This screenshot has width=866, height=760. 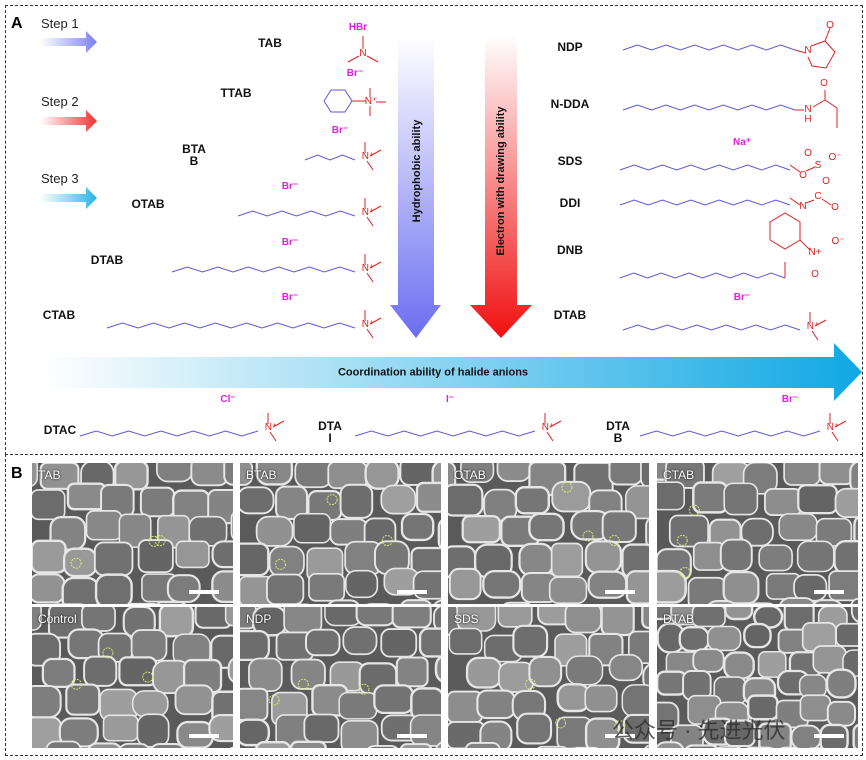 What do you see at coordinates (17, 473) in the screenshot?
I see `panel-b-label: B` at bounding box center [17, 473].